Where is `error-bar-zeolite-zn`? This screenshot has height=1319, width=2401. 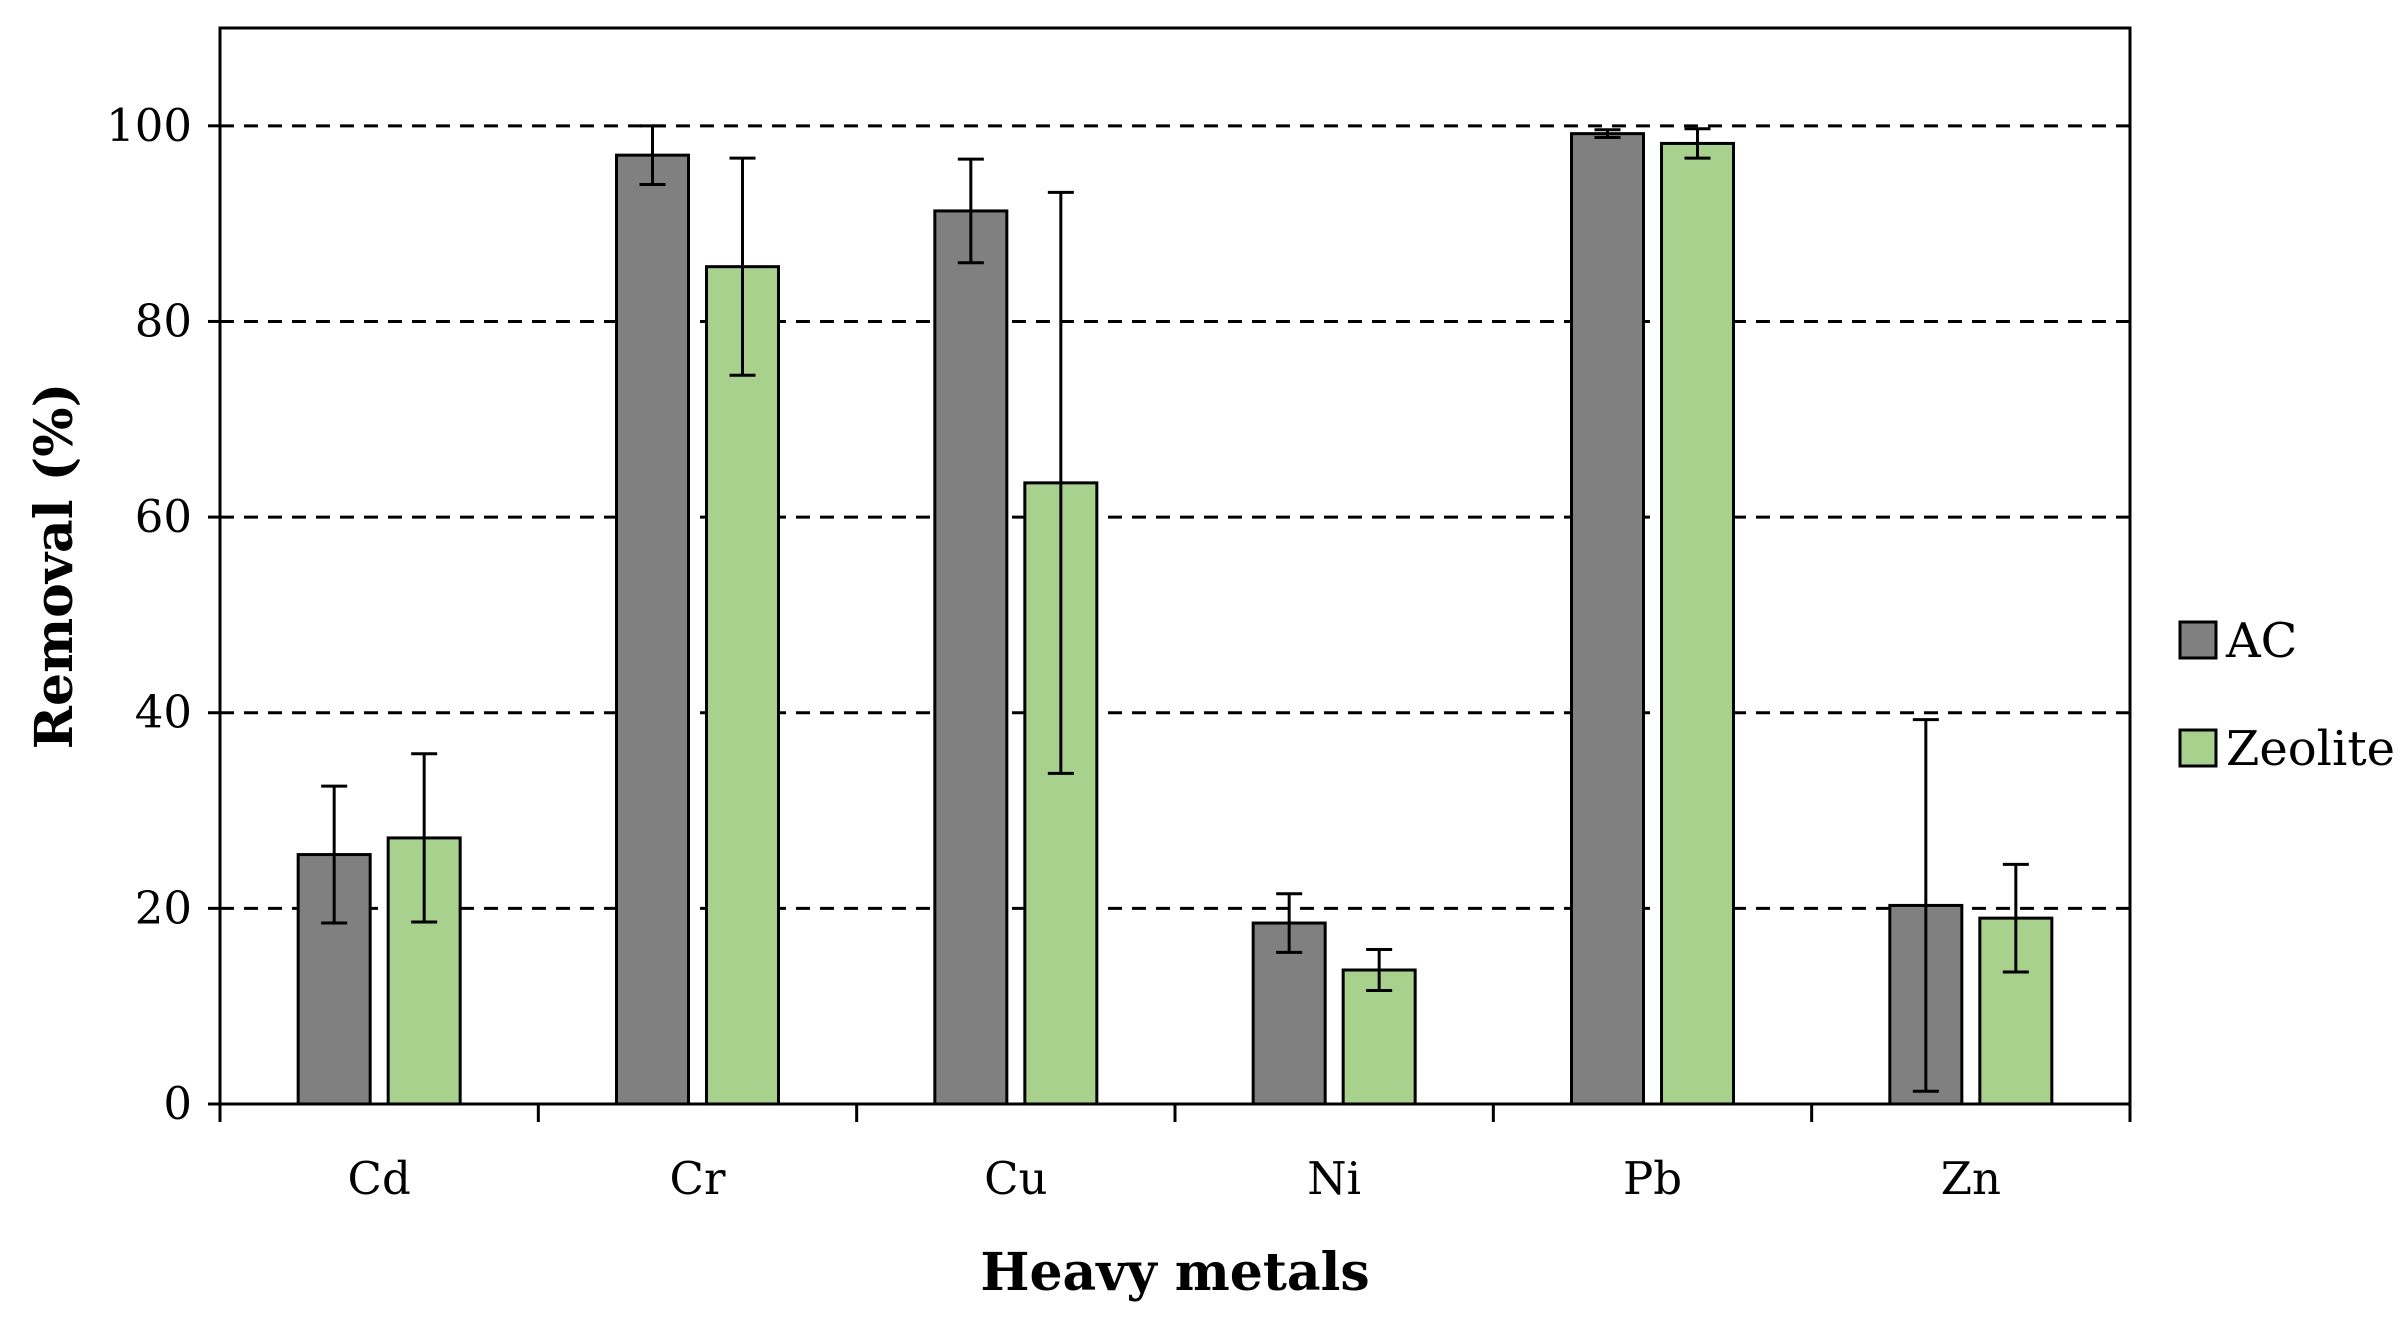
error-bar-zeolite-zn is located at coordinates (2015, 918).